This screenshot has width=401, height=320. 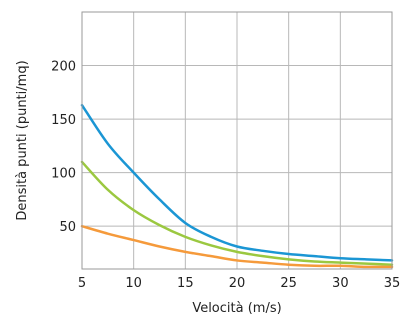 What do you see at coordinates (288, 283) in the screenshot?
I see `x-tick-label: 25` at bounding box center [288, 283].